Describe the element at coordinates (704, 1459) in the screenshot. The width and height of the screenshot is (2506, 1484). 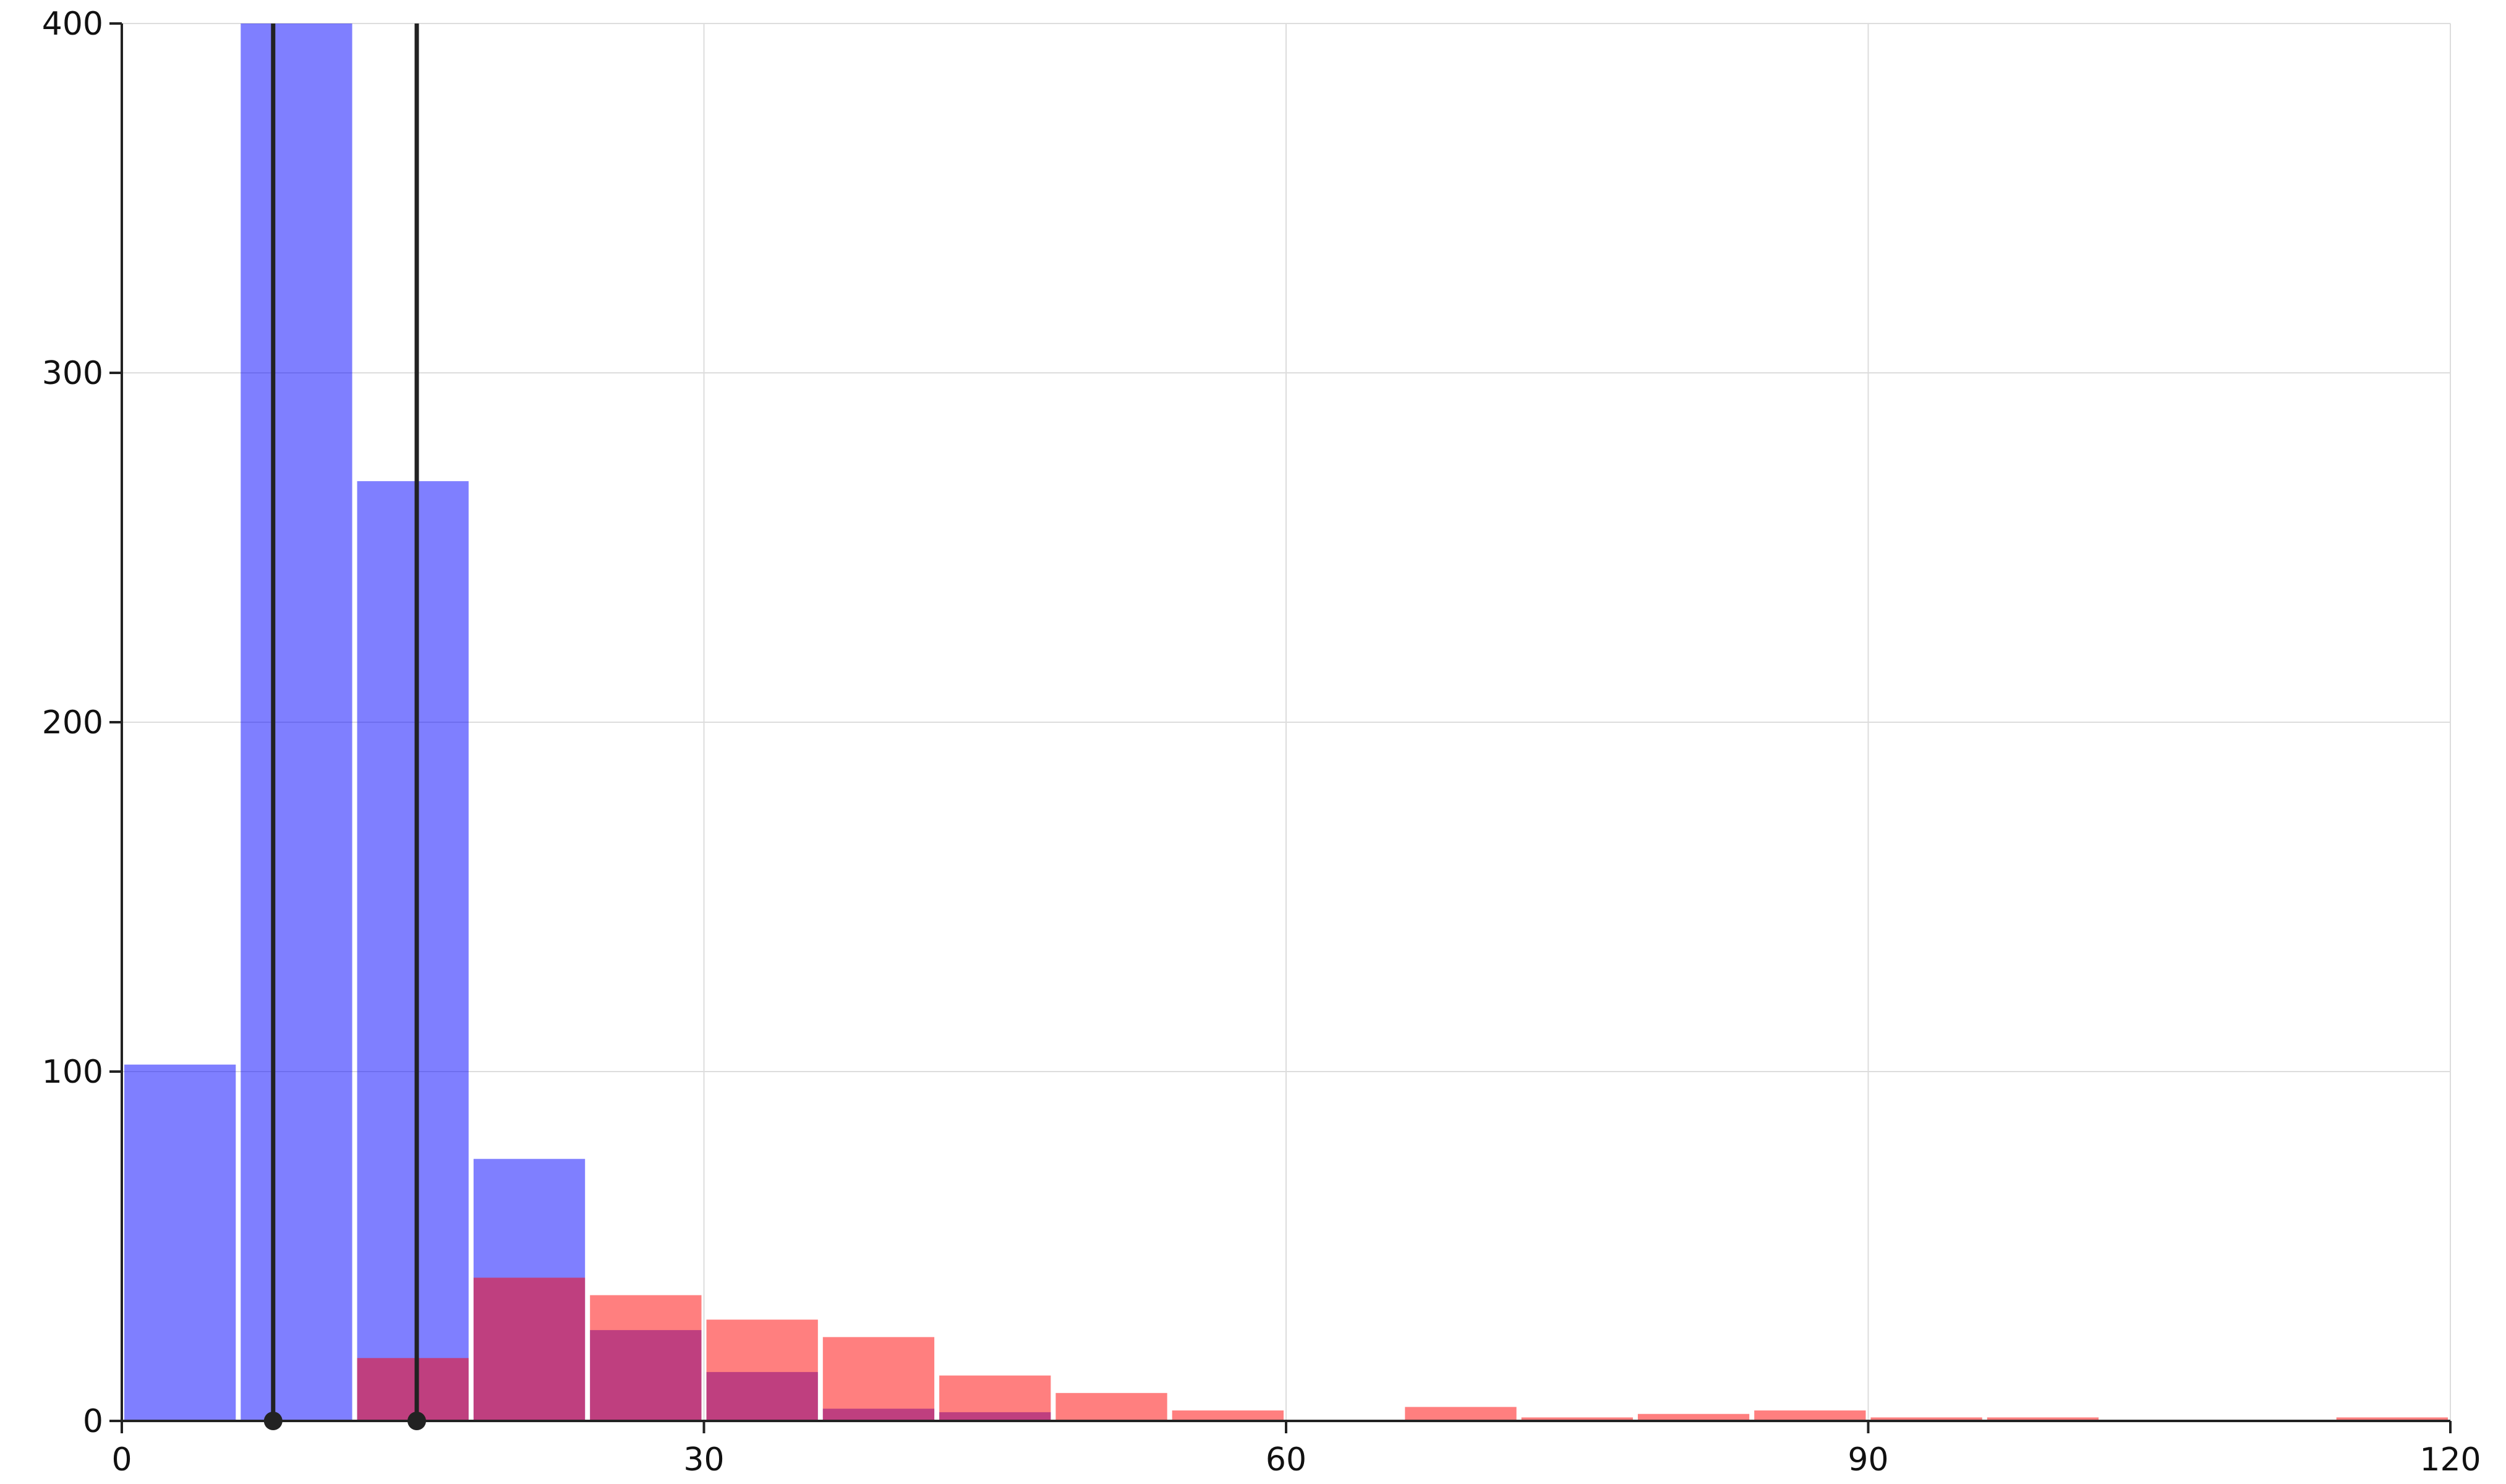
I see `x-tick-label-1: 30` at that location.